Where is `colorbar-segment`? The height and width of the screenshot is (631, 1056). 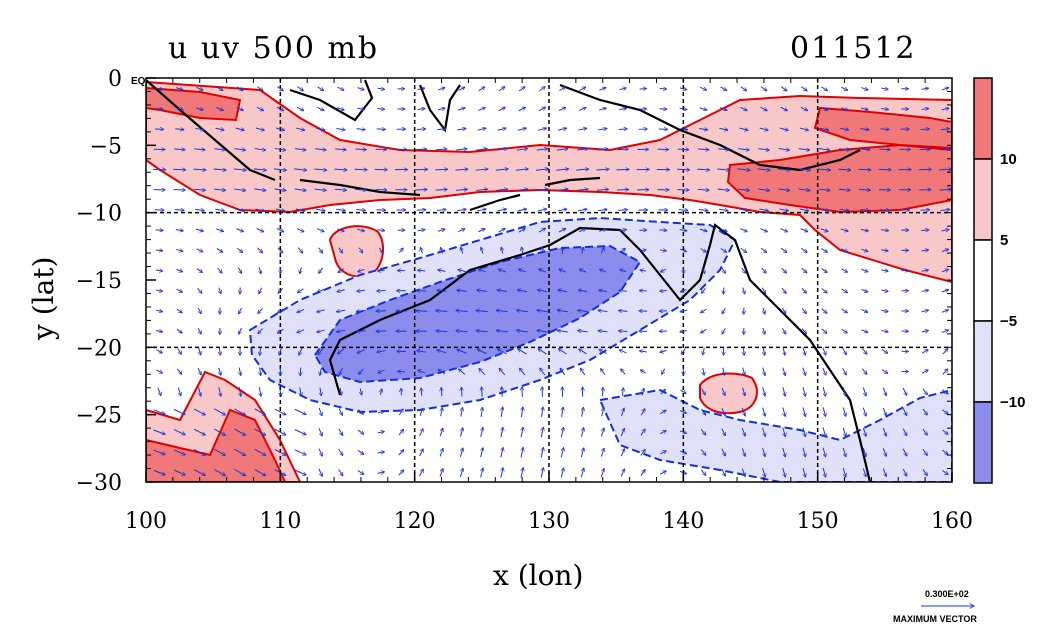
colorbar-segment is located at coordinates (983, 280).